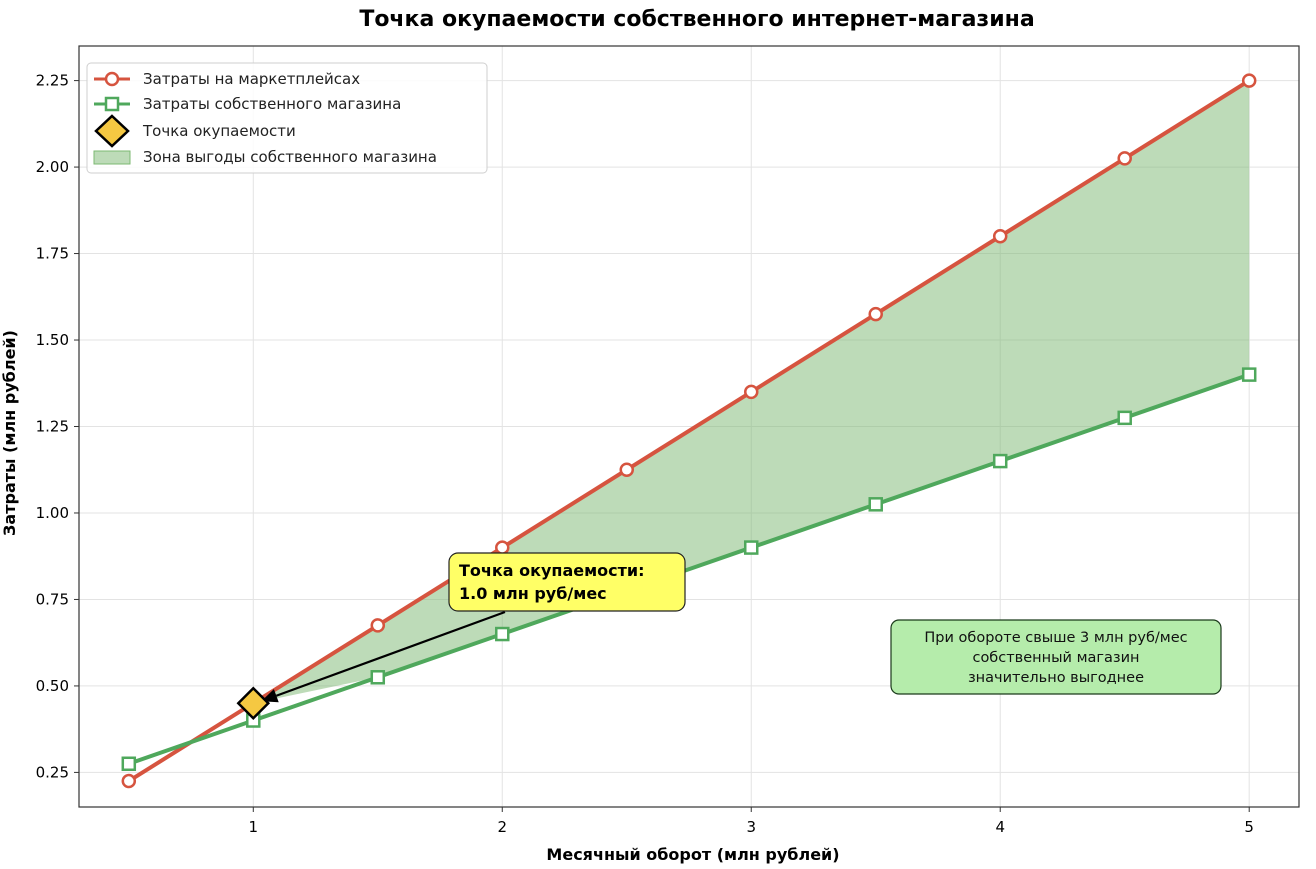  I want to click on y-tick-label-7: 2.00, so click(52, 167).